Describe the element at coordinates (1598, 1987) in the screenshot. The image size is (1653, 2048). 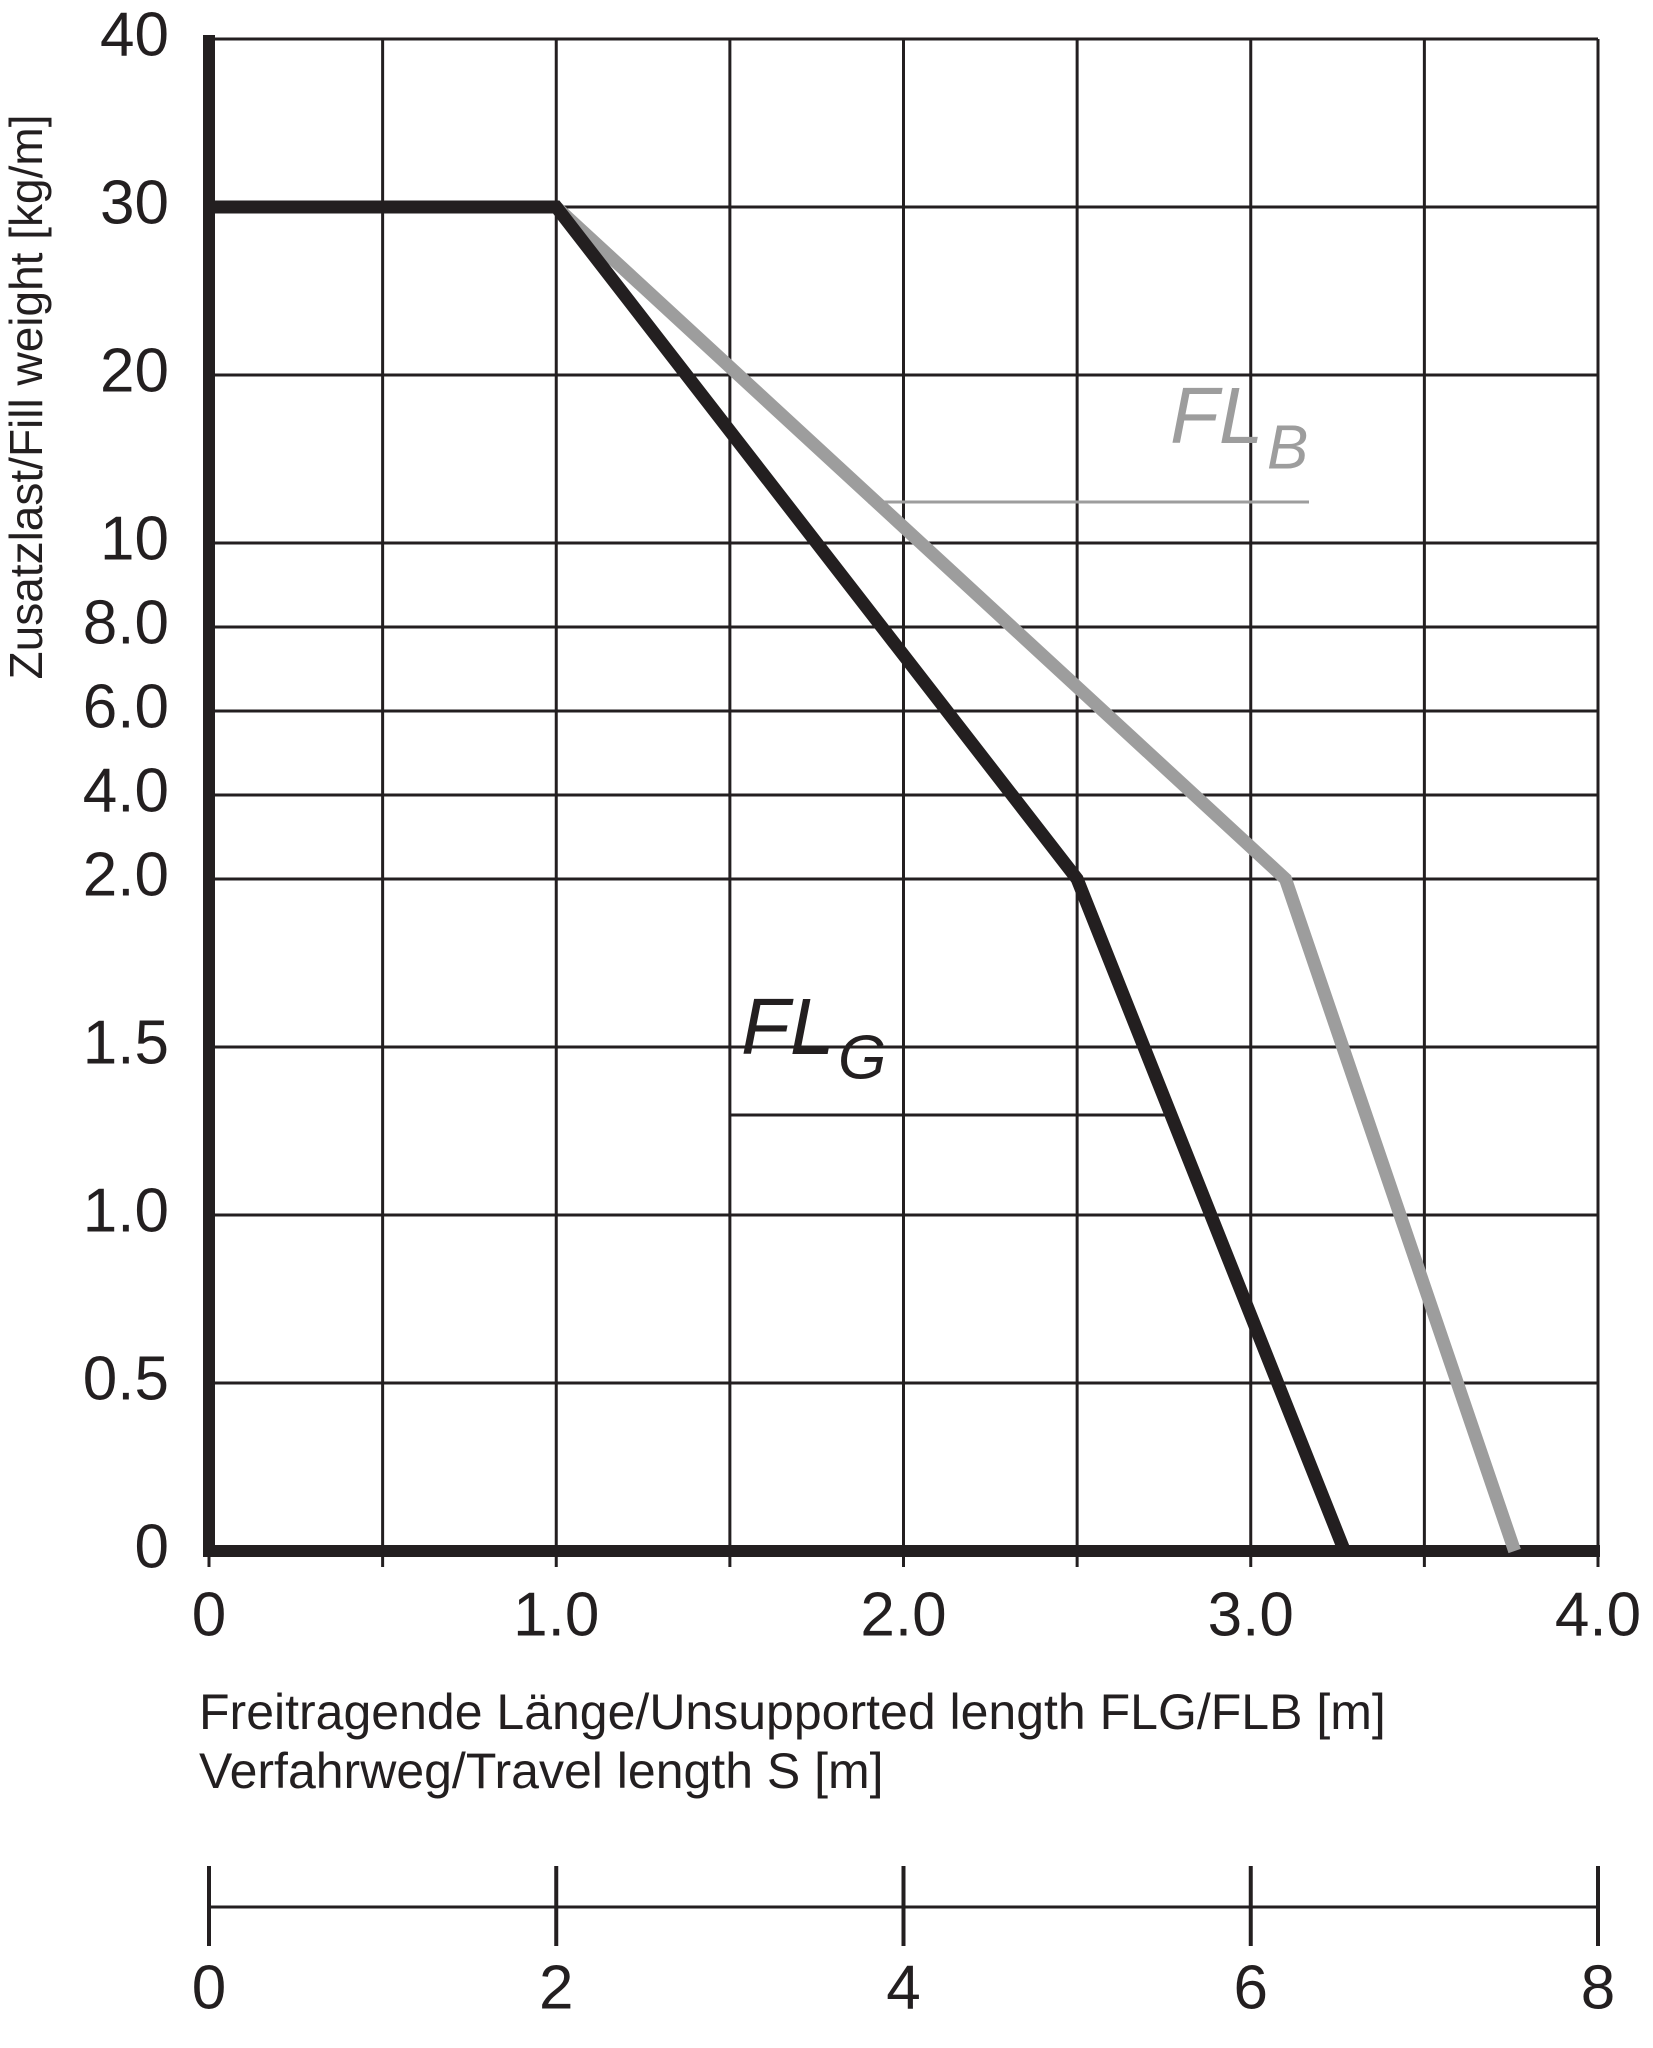
I see `x2-tick-label: 8` at that location.